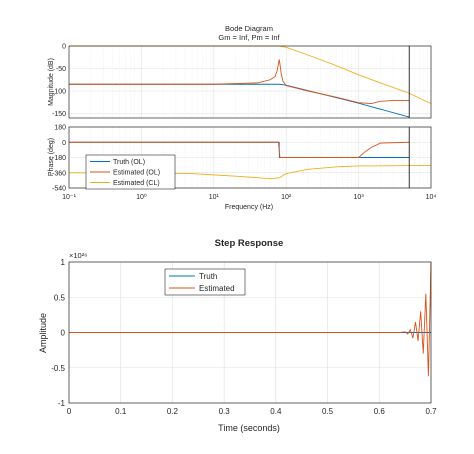  Describe the element at coordinates (60, 128) in the screenshot. I see `bode-y-tick-label: 180` at that location.